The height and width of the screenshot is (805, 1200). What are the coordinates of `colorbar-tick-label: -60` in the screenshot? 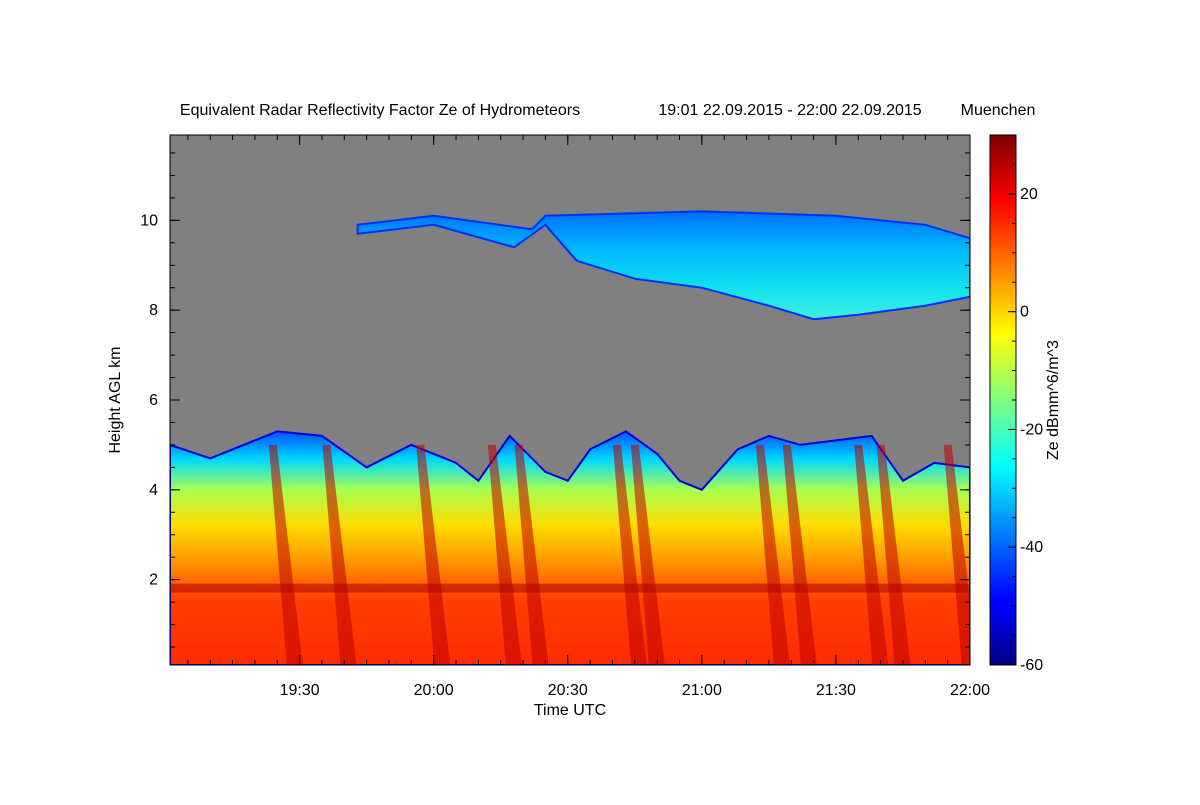 It's located at (1031, 665).